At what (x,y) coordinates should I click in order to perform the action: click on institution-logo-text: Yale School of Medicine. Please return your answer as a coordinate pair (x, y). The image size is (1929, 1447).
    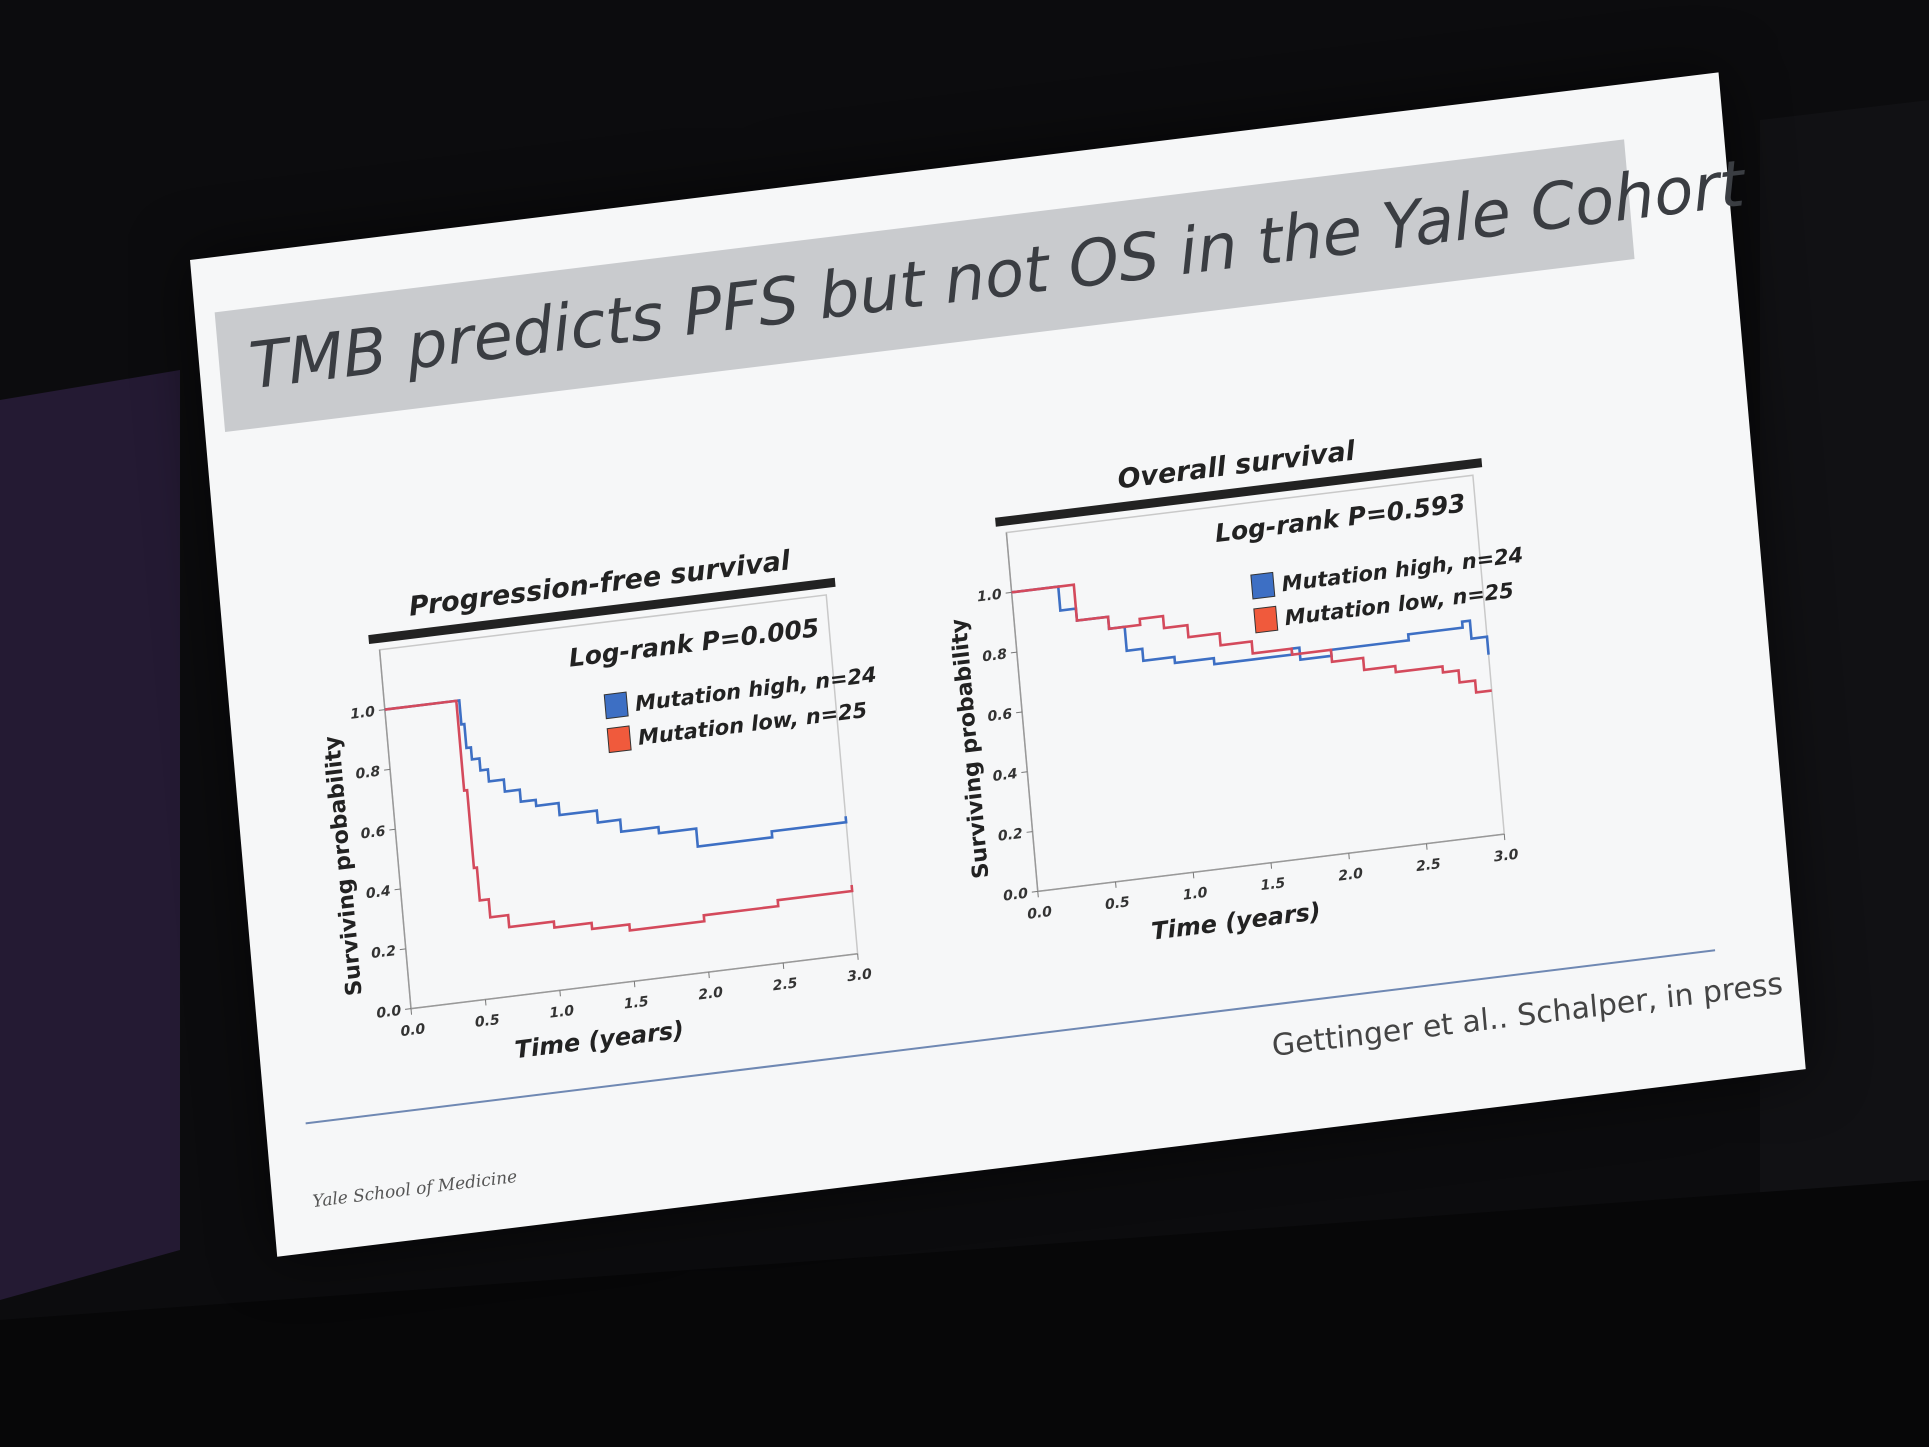
    Looking at the image, I should click on (414, 1190).